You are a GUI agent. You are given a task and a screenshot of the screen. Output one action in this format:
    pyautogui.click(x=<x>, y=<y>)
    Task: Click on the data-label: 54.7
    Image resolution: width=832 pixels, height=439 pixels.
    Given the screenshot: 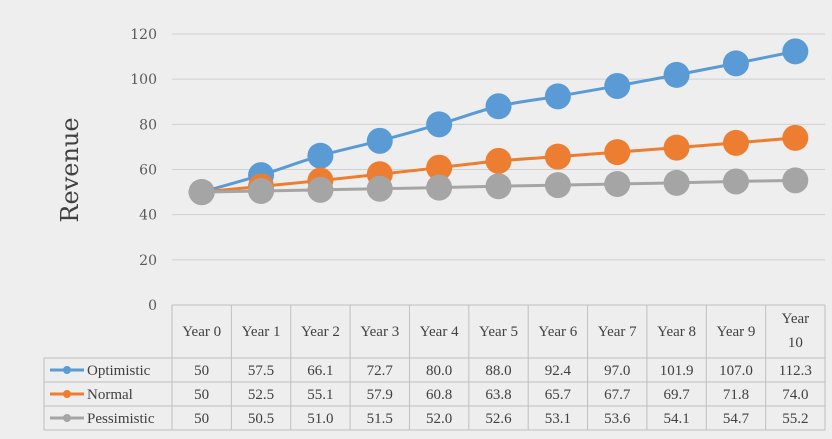 What is the action you would take?
    pyautogui.click(x=736, y=419)
    